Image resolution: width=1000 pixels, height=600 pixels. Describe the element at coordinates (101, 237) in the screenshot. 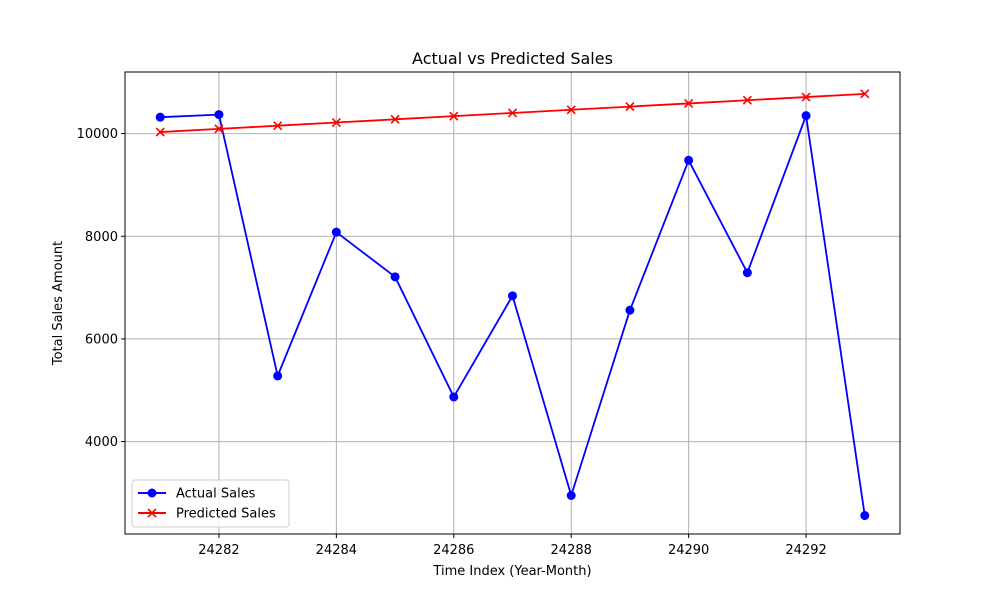

I see `y-tick-label-2: 8000` at that location.